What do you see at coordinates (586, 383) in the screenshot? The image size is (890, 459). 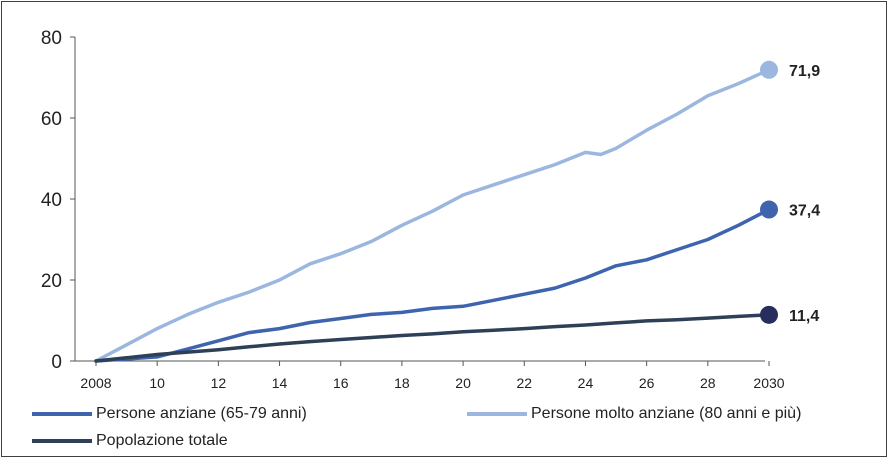 I see `x-tick-label: 24` at bounding box center [586, 383].